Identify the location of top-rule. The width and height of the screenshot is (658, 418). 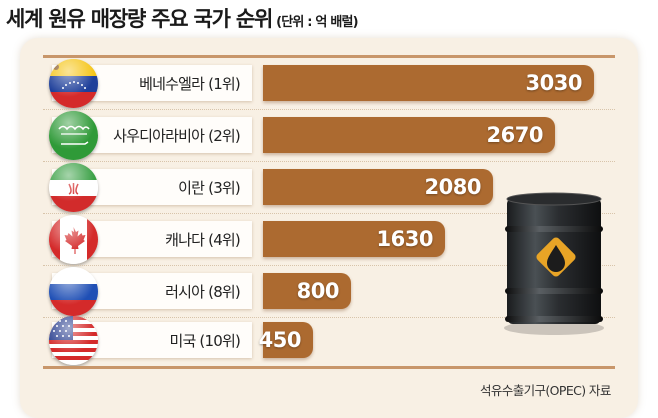
(329, 56).